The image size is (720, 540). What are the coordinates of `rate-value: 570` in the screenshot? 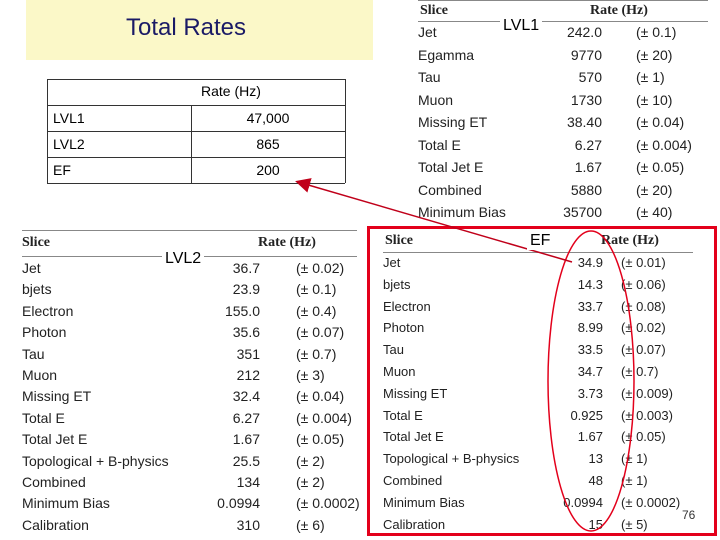 It's located at (590, 77).